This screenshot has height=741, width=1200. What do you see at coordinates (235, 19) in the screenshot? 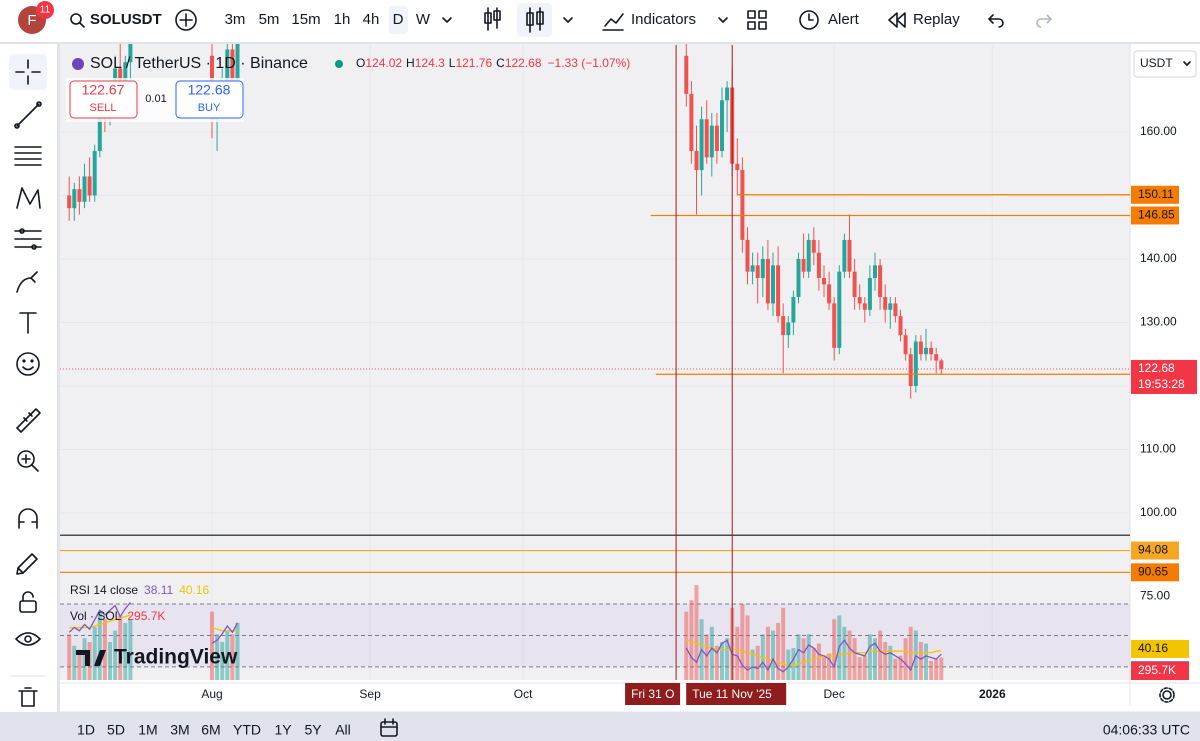
I see `interval: 3m` at bounding box center [235, 19].